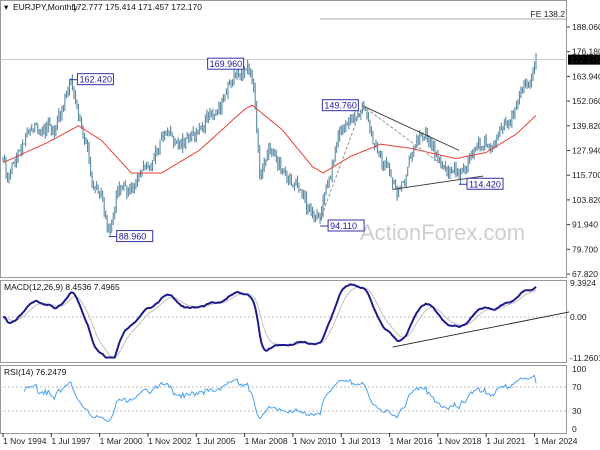  Describe the element at coordinates (215, 441) in the screenshot. I see `time-axis-label: 1 Jul 2005` at that location.